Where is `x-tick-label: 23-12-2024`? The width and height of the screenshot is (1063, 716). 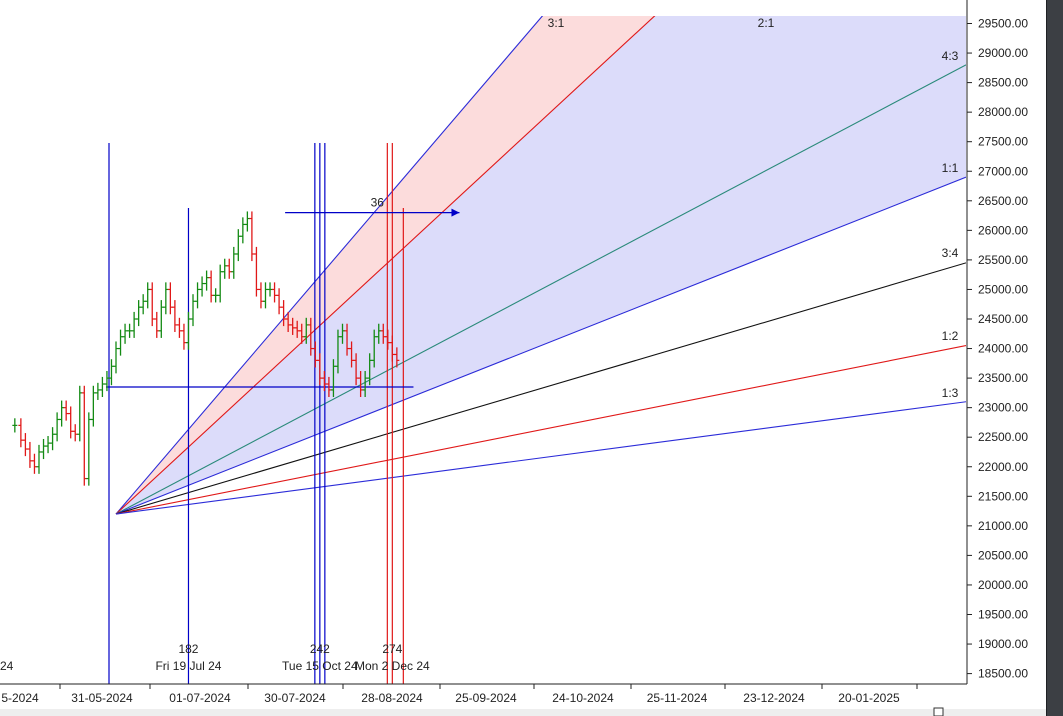 x-tick-label: 23-12-2024 is located at coordinates (774, 698).